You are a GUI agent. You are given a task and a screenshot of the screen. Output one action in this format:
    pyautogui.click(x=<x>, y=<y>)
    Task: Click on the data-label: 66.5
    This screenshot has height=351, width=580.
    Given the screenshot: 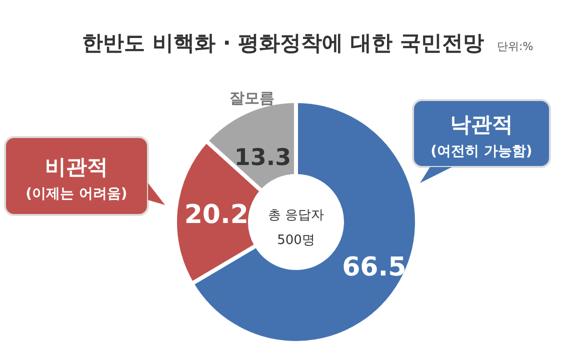 What is the action you would take?
    pyautogui.click(x=374, y=267)
    